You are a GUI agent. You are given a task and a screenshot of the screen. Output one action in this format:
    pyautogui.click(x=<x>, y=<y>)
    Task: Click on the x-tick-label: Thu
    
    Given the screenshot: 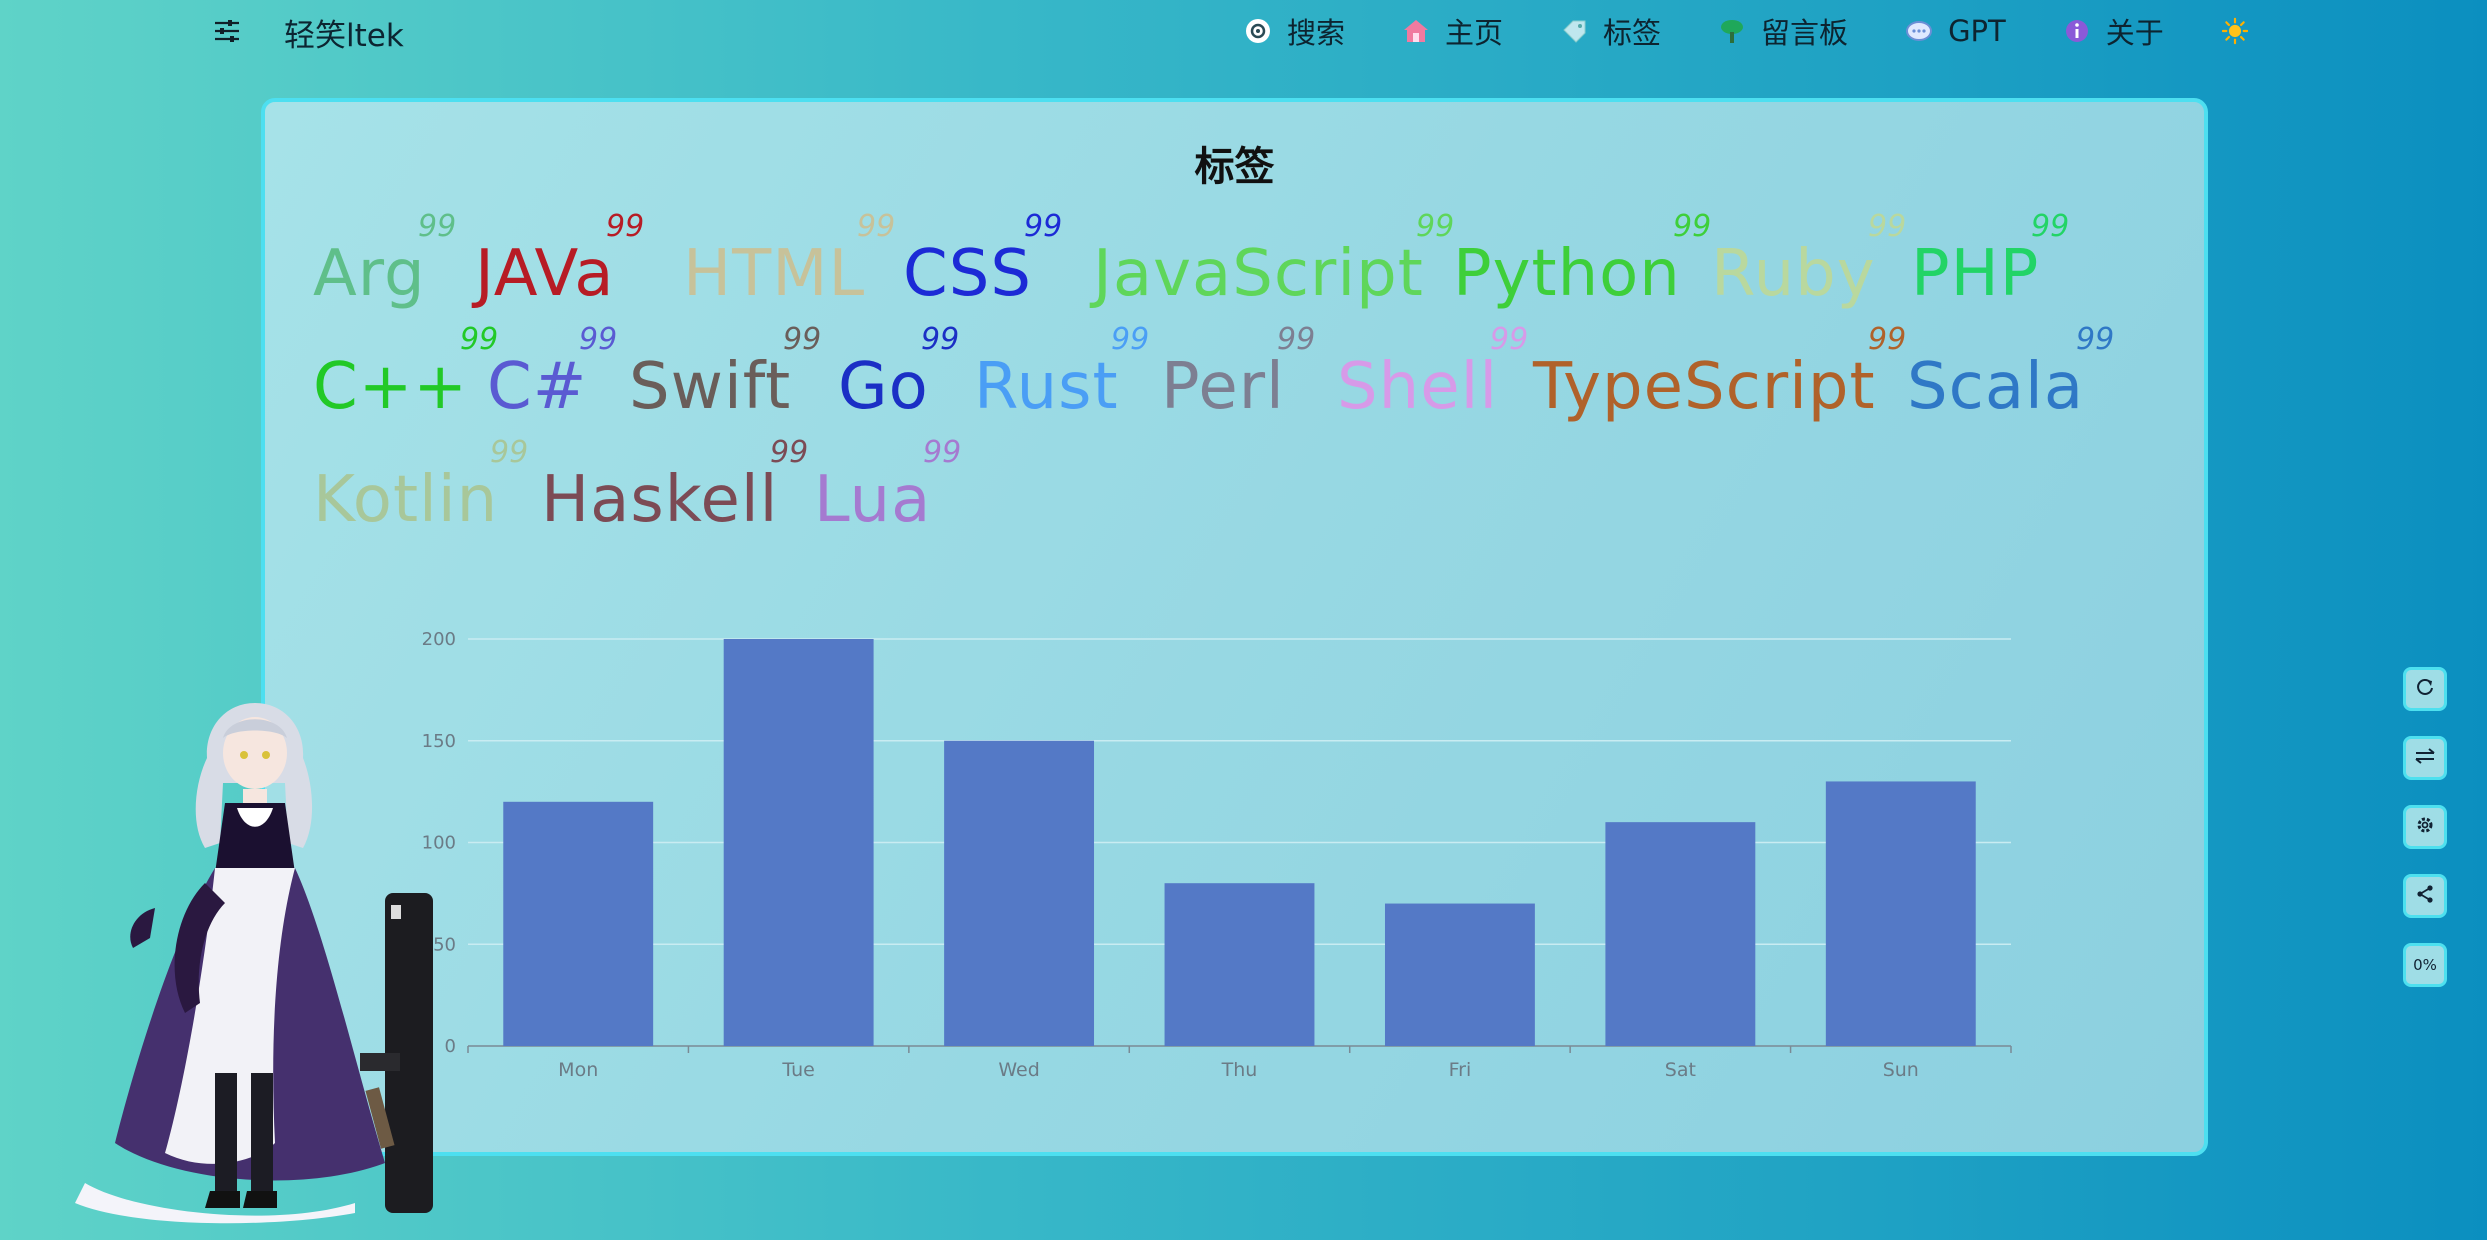 What is the action you would take?
    pyautogui.click(x=1239, y=1070)
    